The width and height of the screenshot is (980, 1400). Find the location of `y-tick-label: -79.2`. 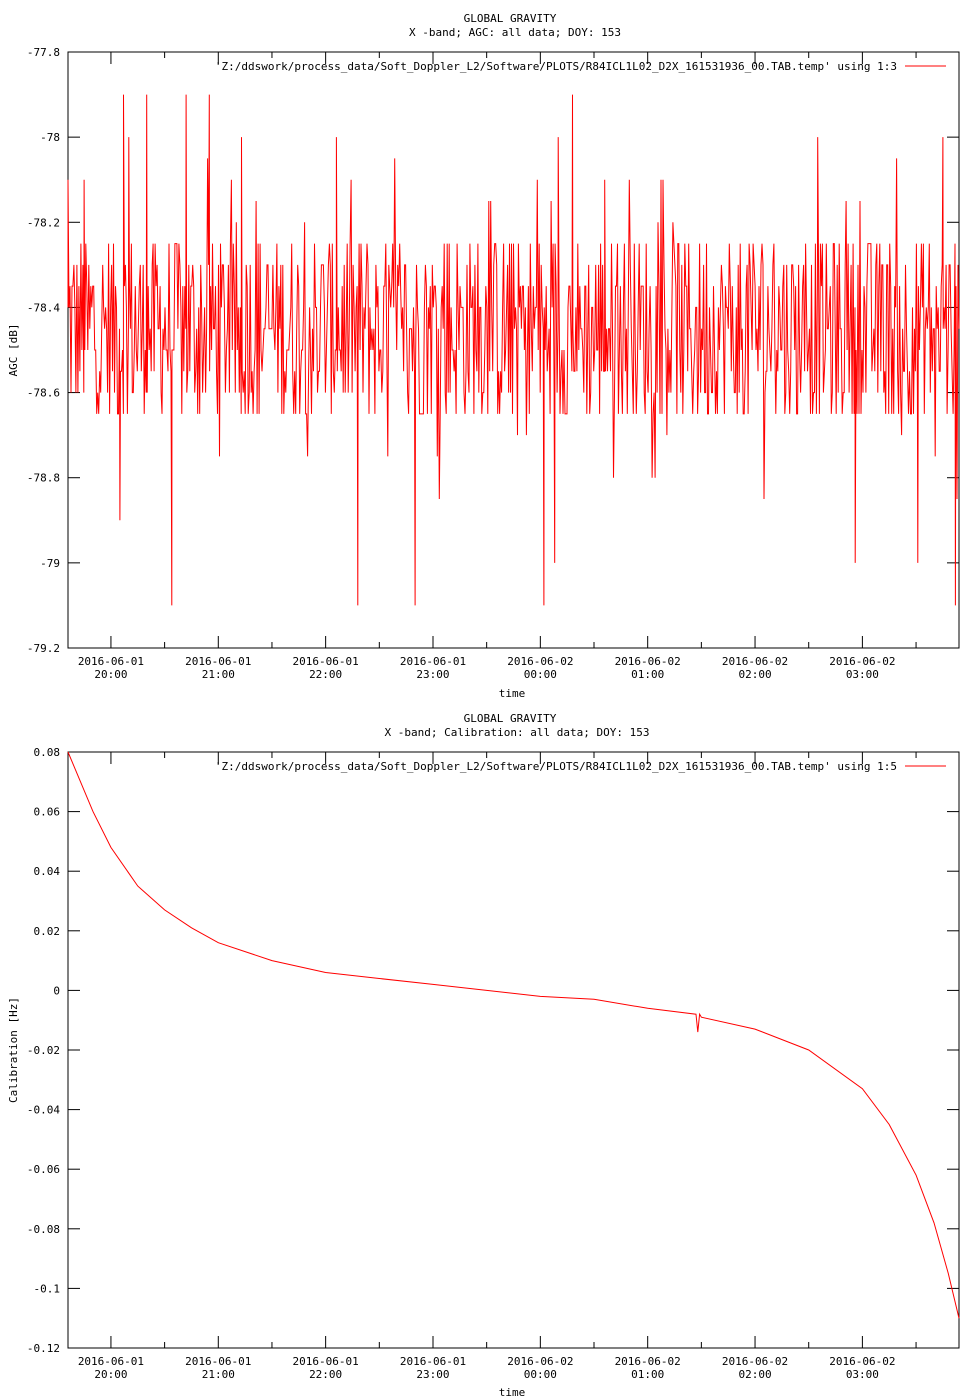

y-tick-label: -79.2 is located at coordinates (43, 648).